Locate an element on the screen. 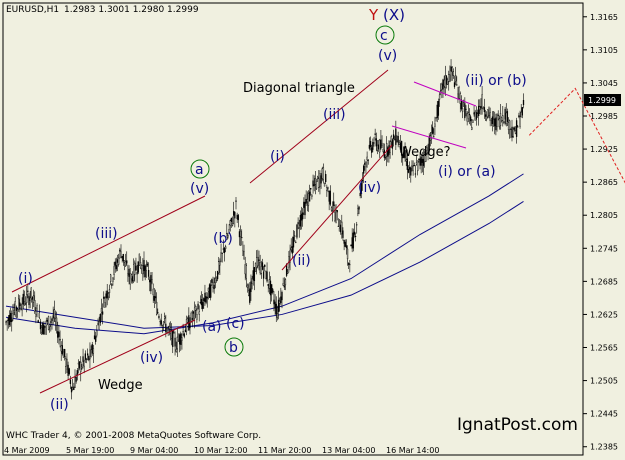 The image size is (625, 460). current-price-label: 1.2999 is located at coordinates (602, 100).